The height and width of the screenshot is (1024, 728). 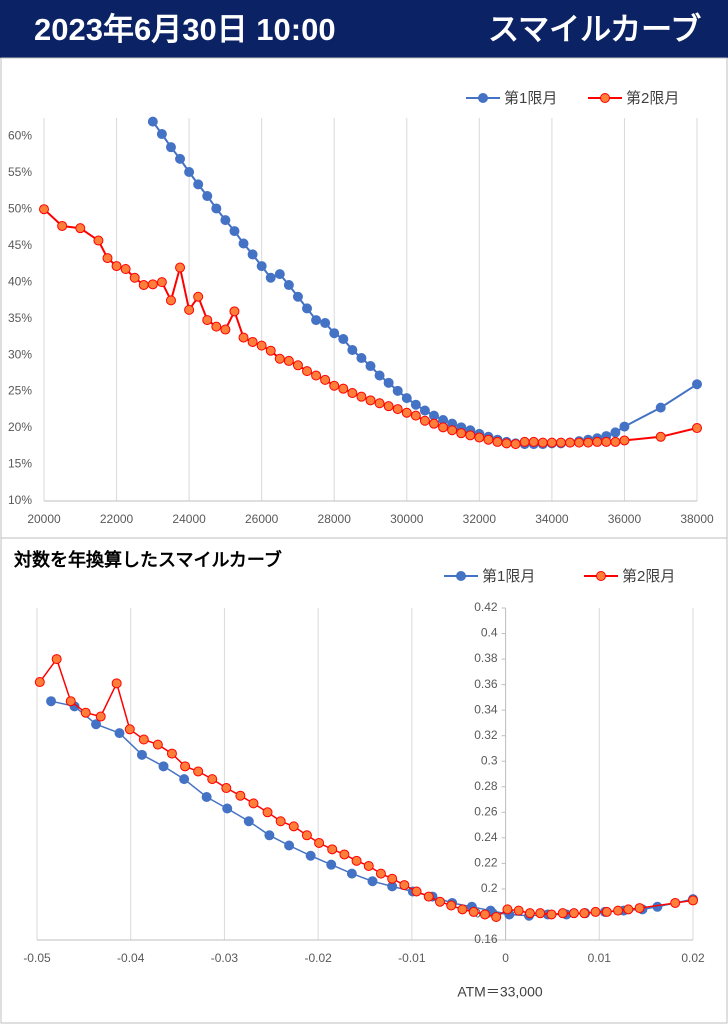 I want to click on x-tick-label: -0.01, so click(x=412, y=958).